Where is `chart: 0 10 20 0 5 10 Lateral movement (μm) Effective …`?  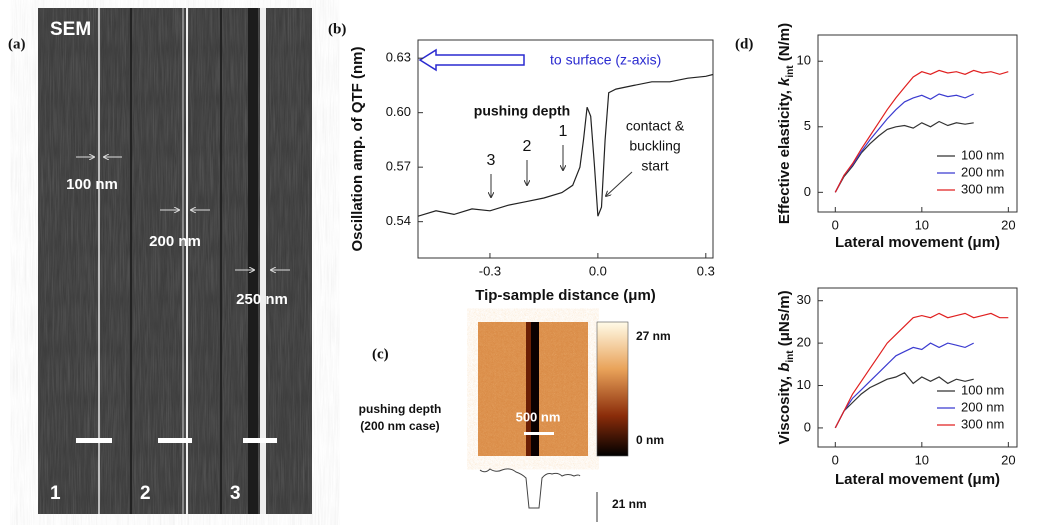
chart: 0 10 20 0 5 10 Lateral movement (μm) Effective … is located at coordinates (897, 137).